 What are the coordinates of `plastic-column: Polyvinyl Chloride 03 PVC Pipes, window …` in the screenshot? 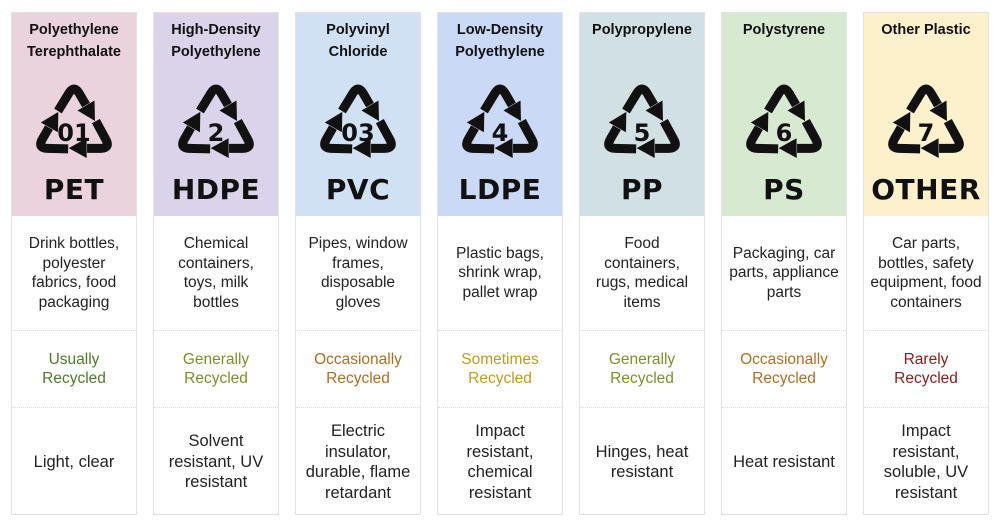 It's located at (358, 263).